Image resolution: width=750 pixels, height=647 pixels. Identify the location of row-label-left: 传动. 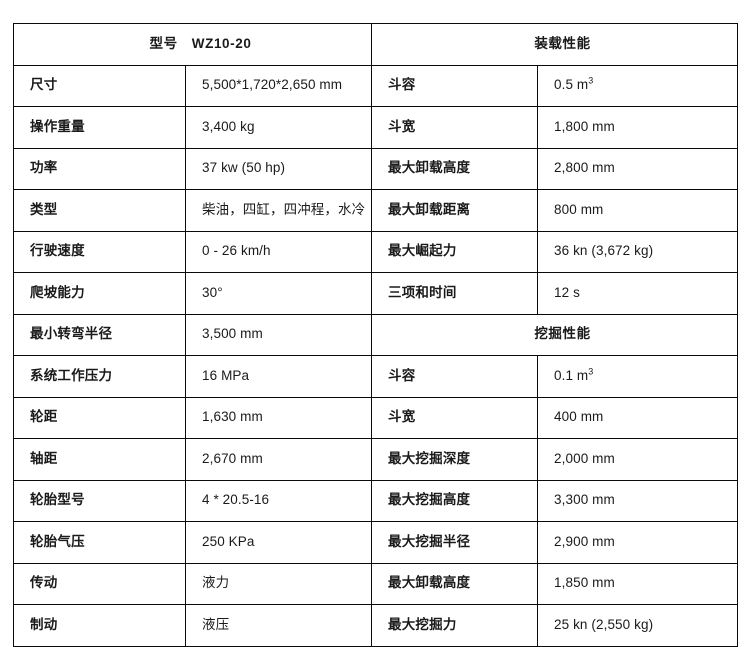
(99, 583).